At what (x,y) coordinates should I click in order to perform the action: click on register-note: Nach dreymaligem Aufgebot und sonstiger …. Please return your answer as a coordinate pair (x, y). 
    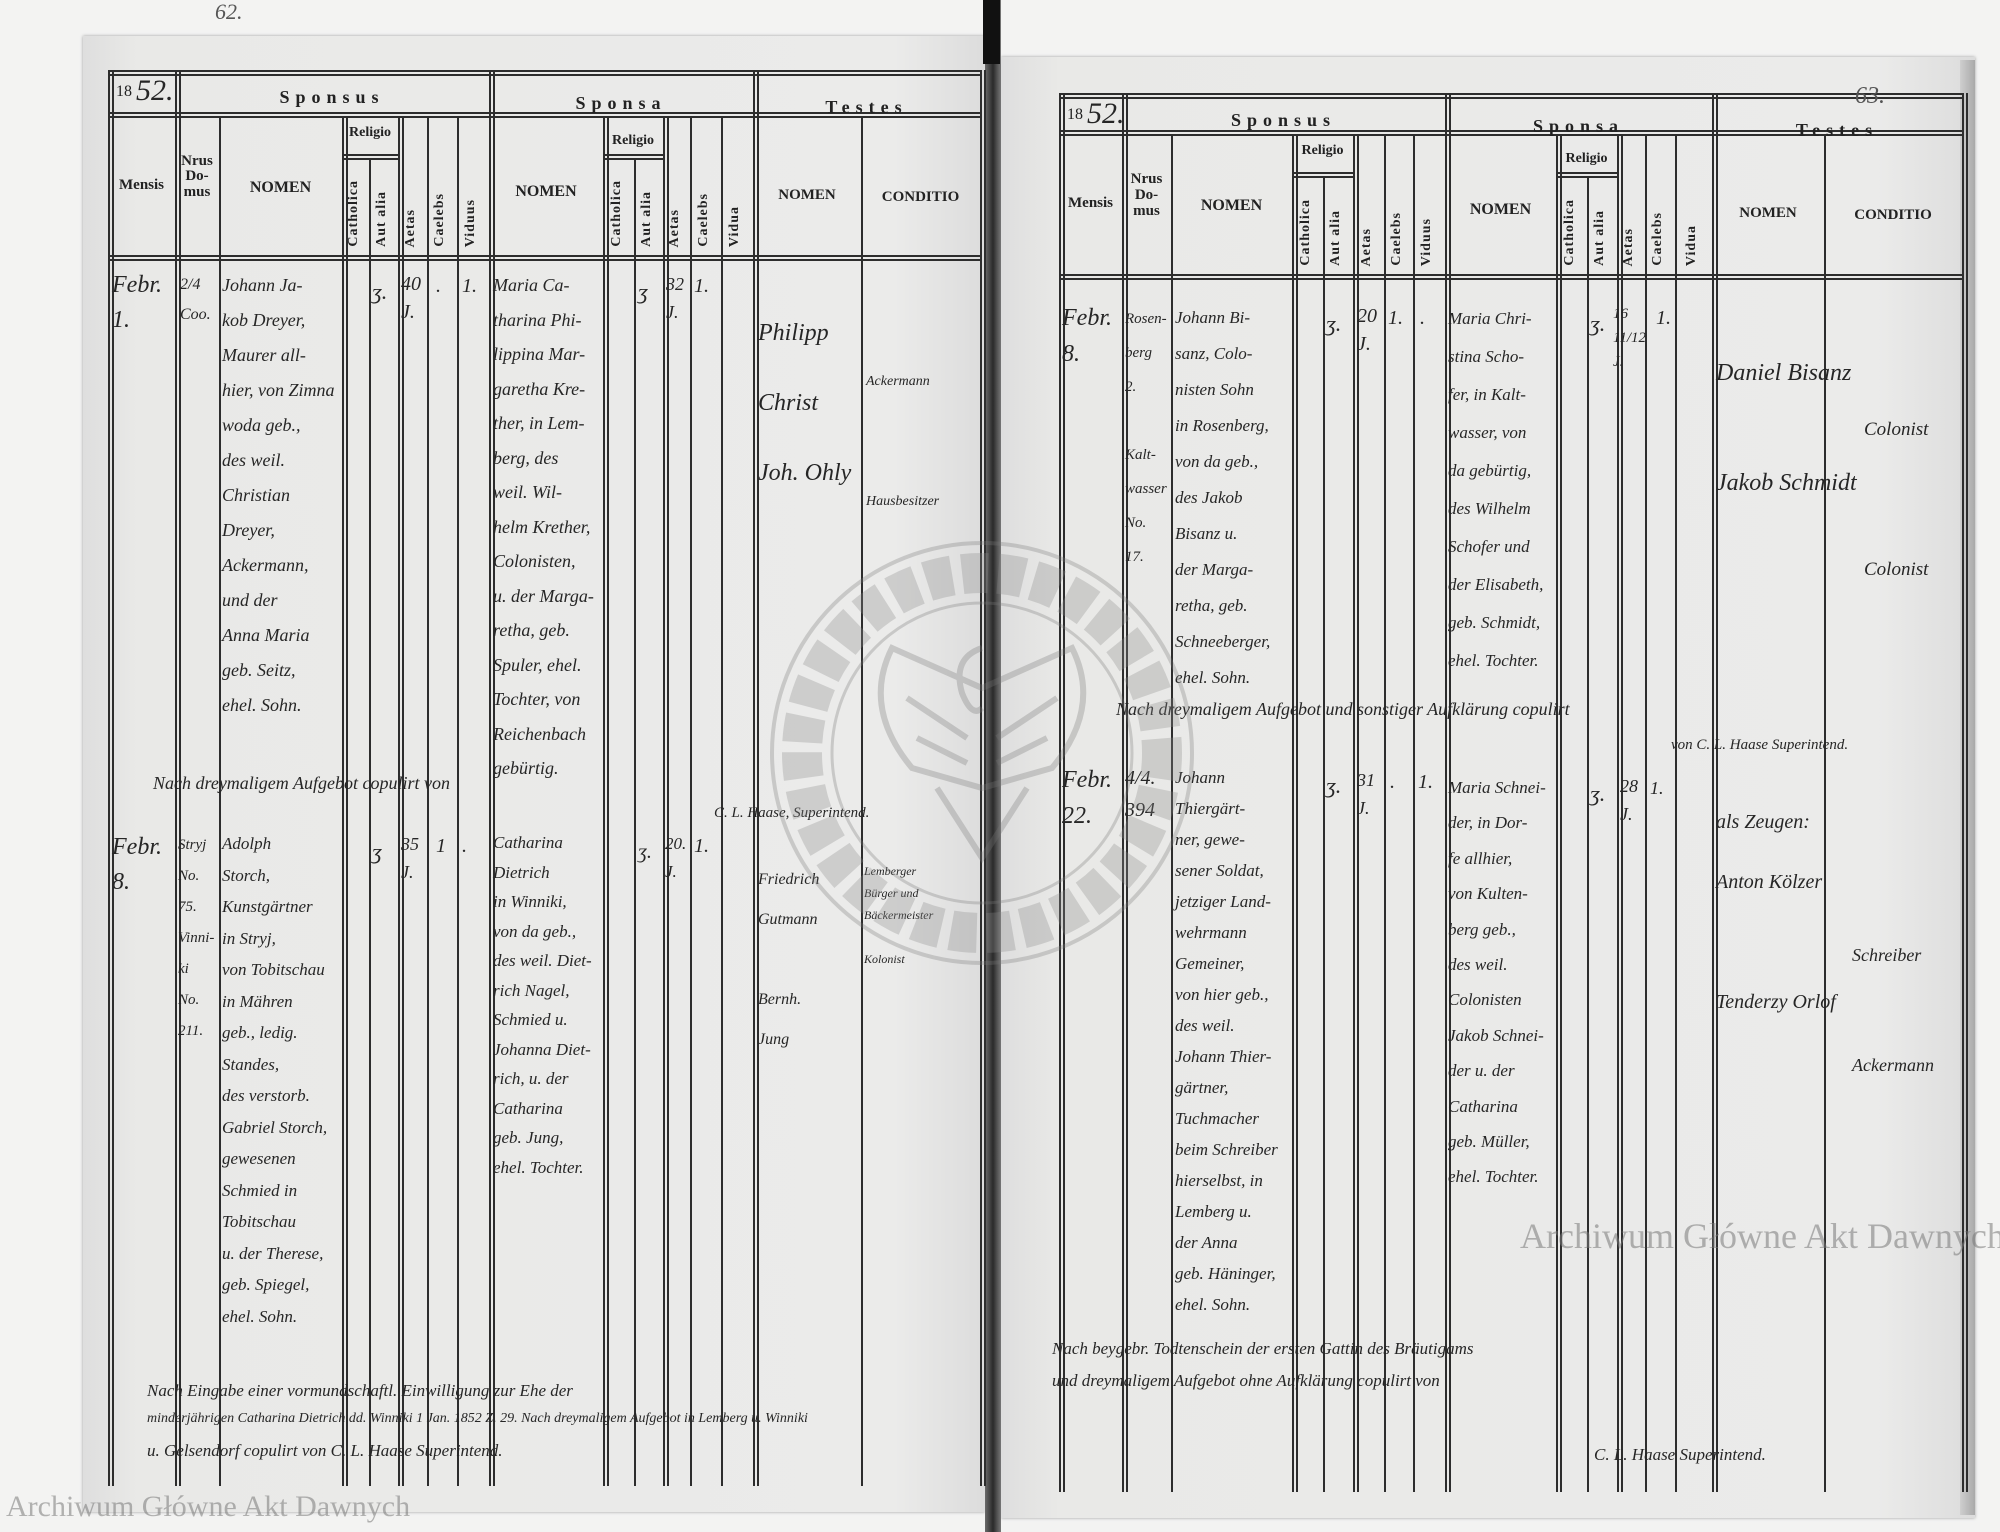
    Looking at the image, I should click on (1343, 709).